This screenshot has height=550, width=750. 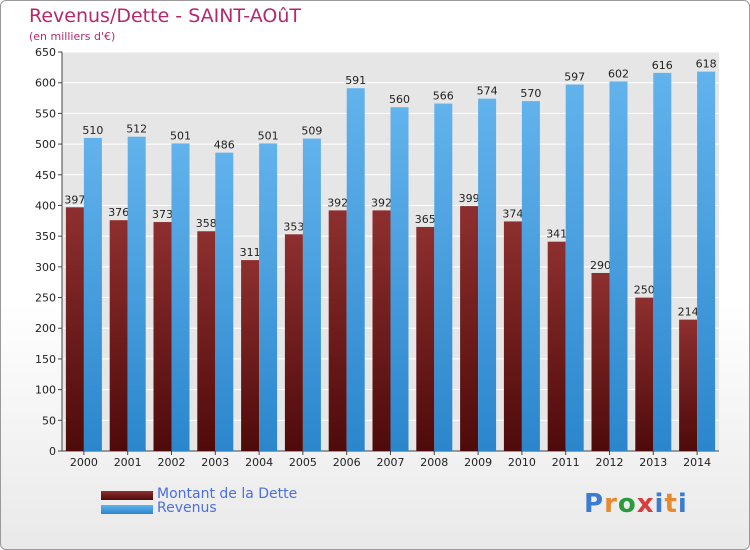 What do you see at coordinates (215, 462) in the screenshot?
I see `x-tick-label-2003: 2003` at bounding box center [215, 462].